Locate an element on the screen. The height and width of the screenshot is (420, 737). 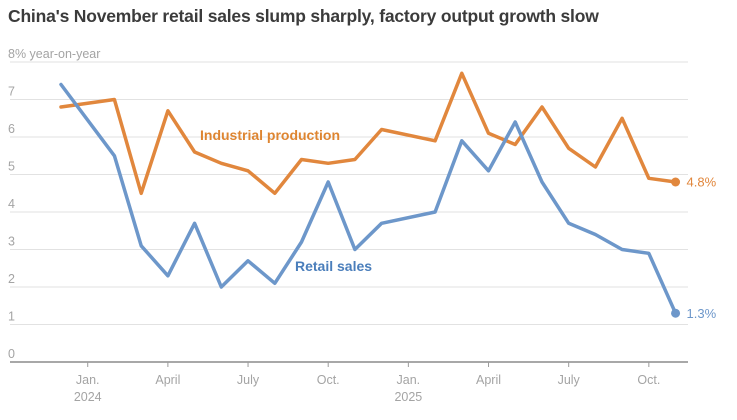
series-label-industrial-production: Industrial production is located at coordinates (270, 135).